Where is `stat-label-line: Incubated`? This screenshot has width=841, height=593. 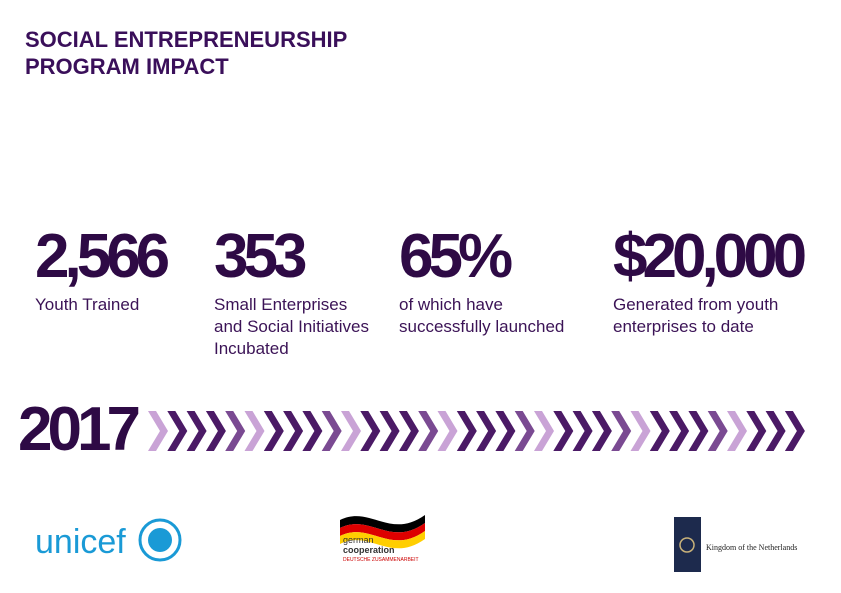 stat-label-line: Incubated is located at coordinates (251, 348).